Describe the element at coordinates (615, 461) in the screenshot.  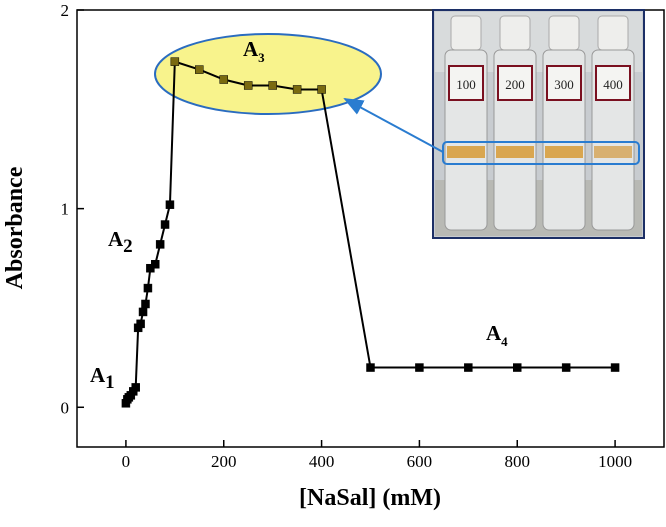
I see `x-tick-label: 1000` at that location.